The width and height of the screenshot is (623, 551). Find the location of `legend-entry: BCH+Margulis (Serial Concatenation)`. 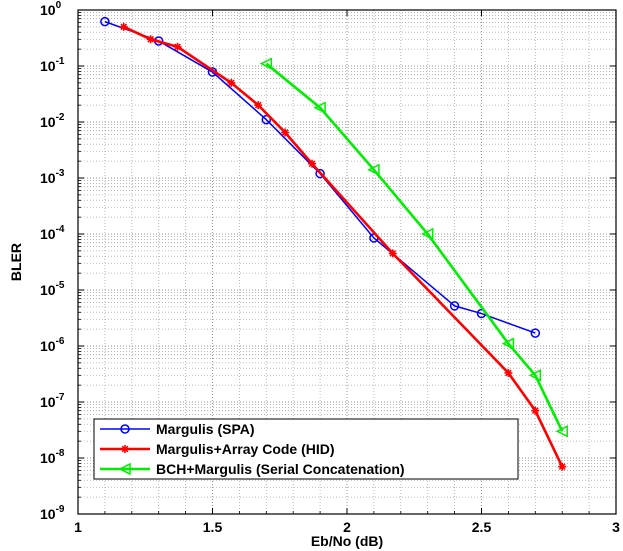

legend-entry: BCH+Margulis (Serial Concatenation) is located at coordinates (252, 469).